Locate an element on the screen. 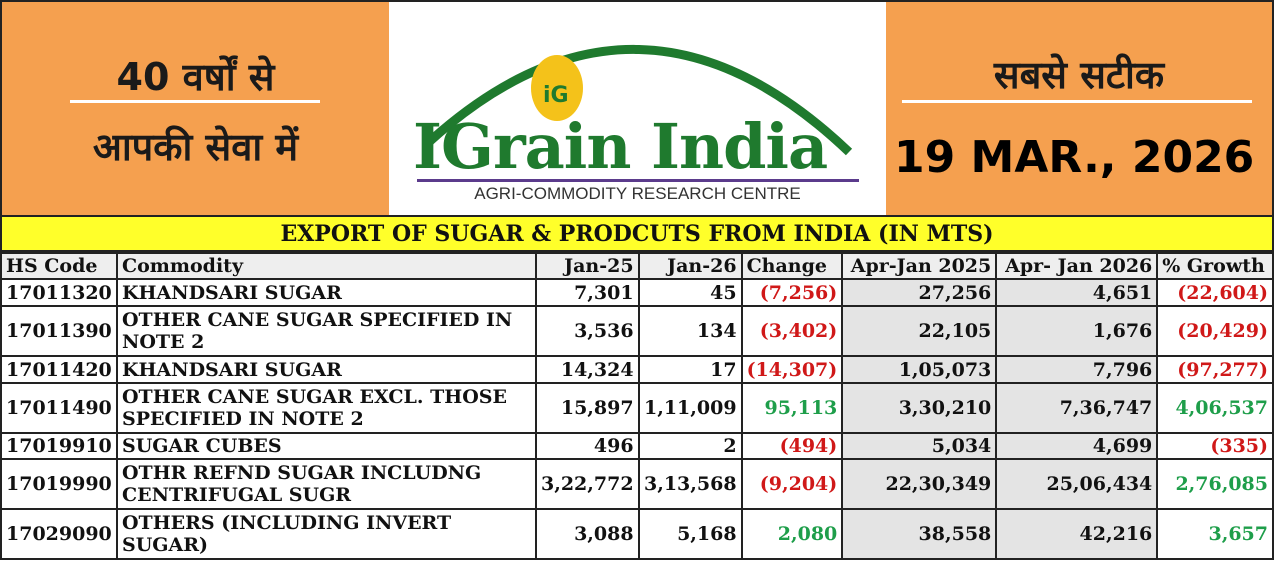  hs-code-cell: 17029090 is located at coordinates (59, 534).